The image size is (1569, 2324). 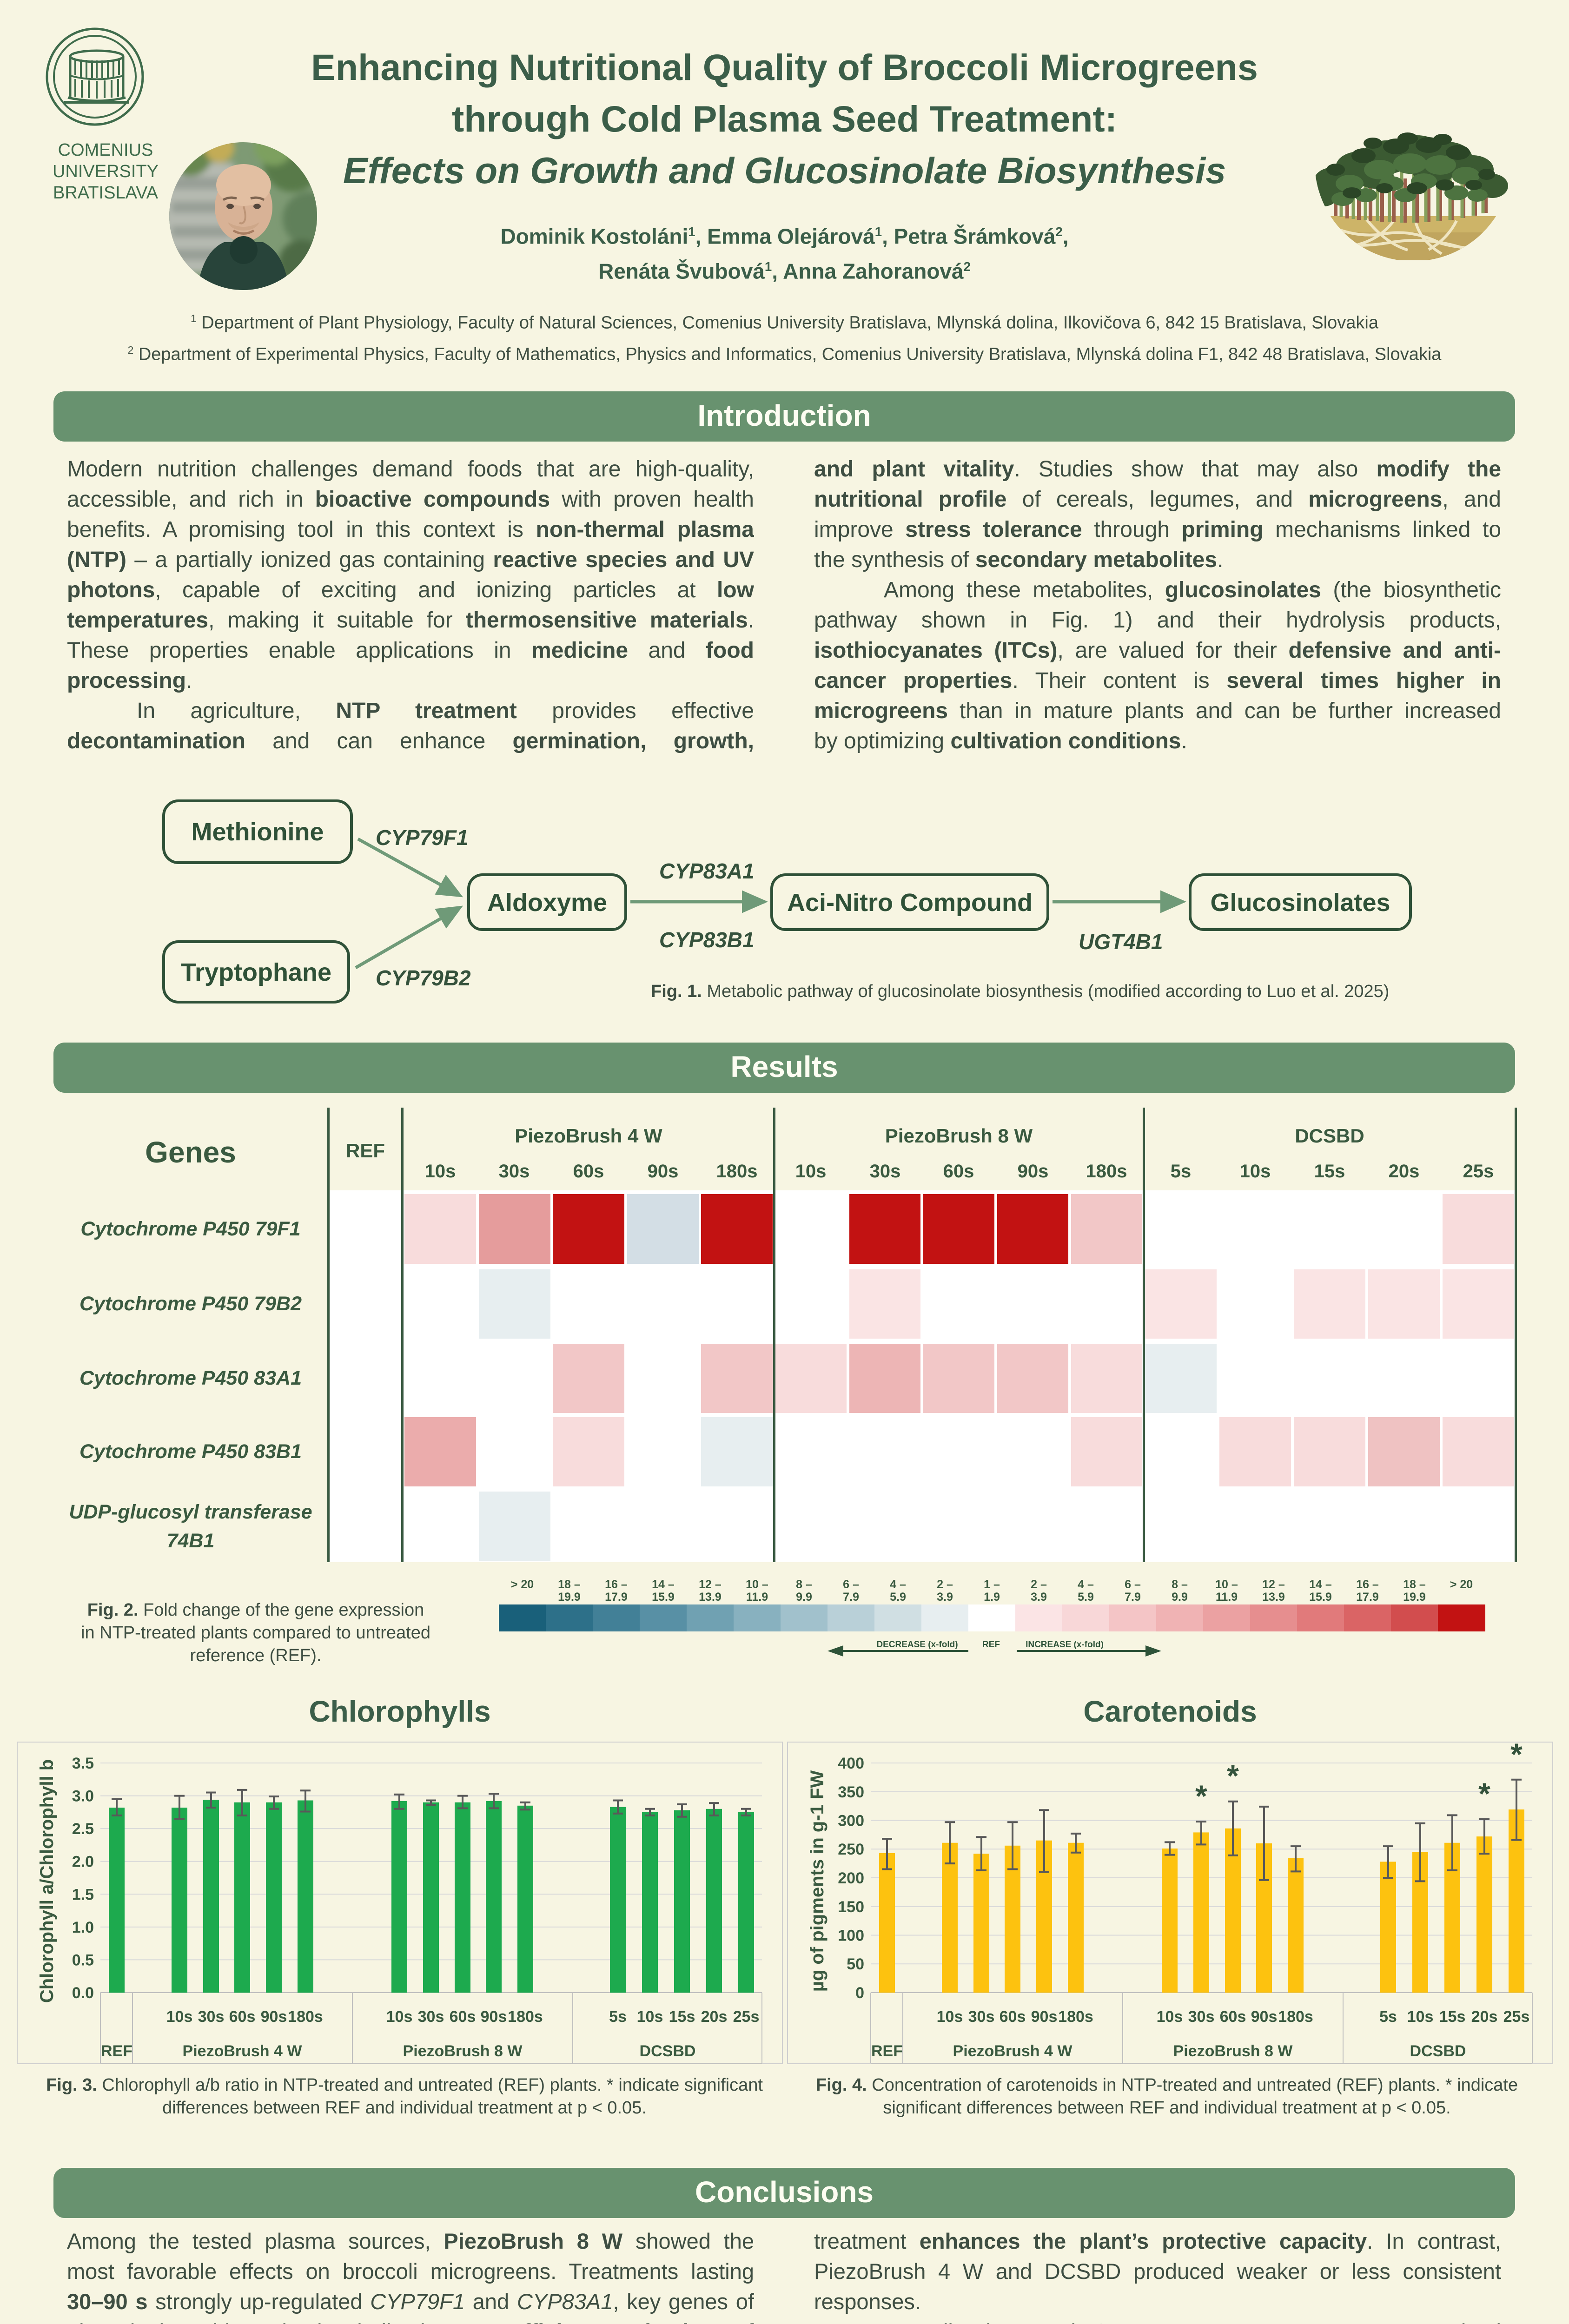 I want to click on svg-text: 50, so click(x=855, y=1964).